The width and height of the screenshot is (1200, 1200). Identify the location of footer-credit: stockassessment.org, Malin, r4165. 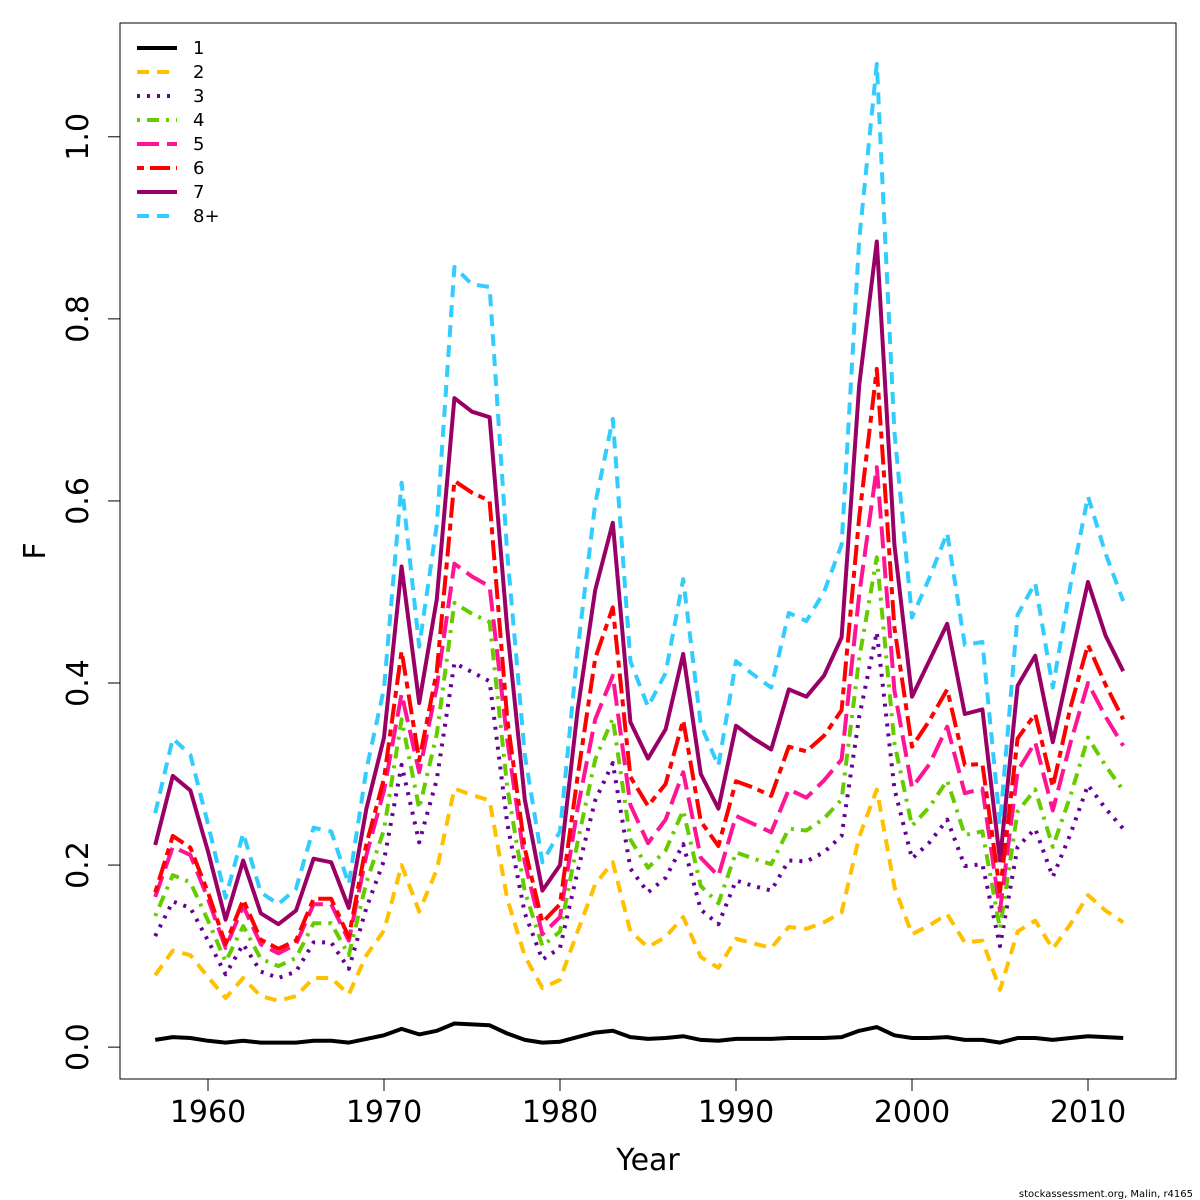
(1106, 1194).